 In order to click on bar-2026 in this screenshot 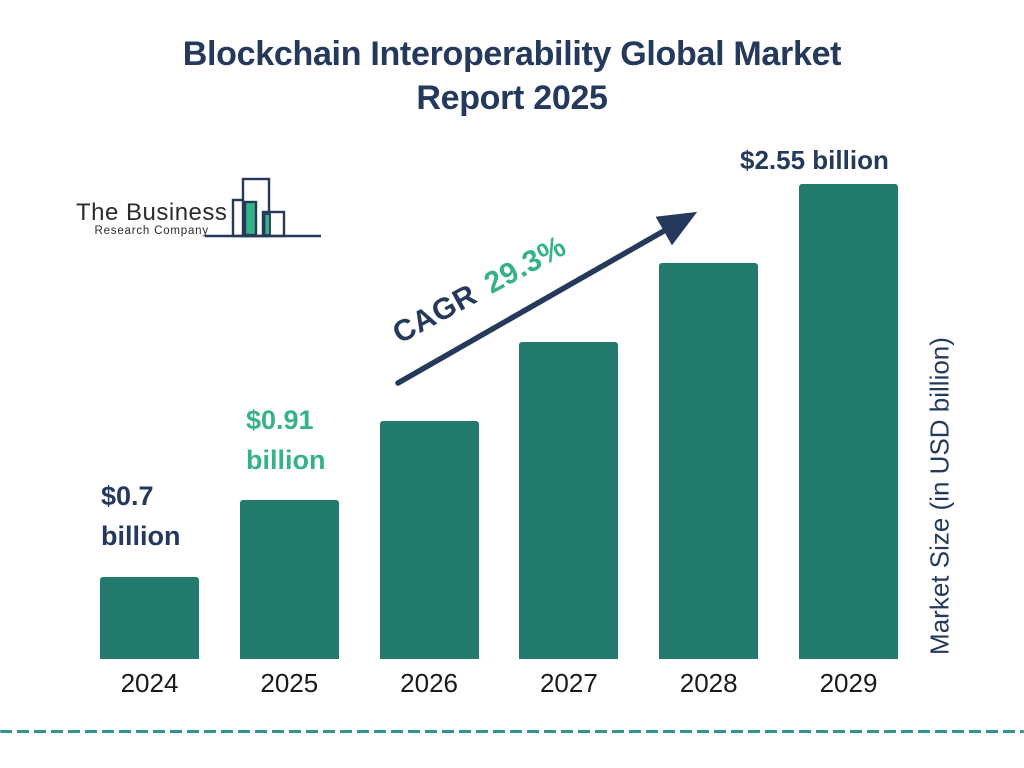, I will do `click(429, 540)`.